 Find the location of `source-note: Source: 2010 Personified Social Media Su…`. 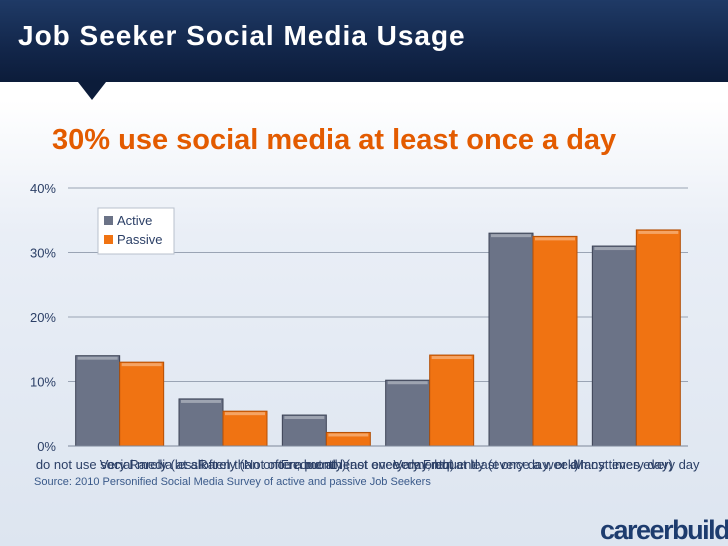

source-note: Source: 2010 Personified Social Media Su… is located at coordinates (232, 482).